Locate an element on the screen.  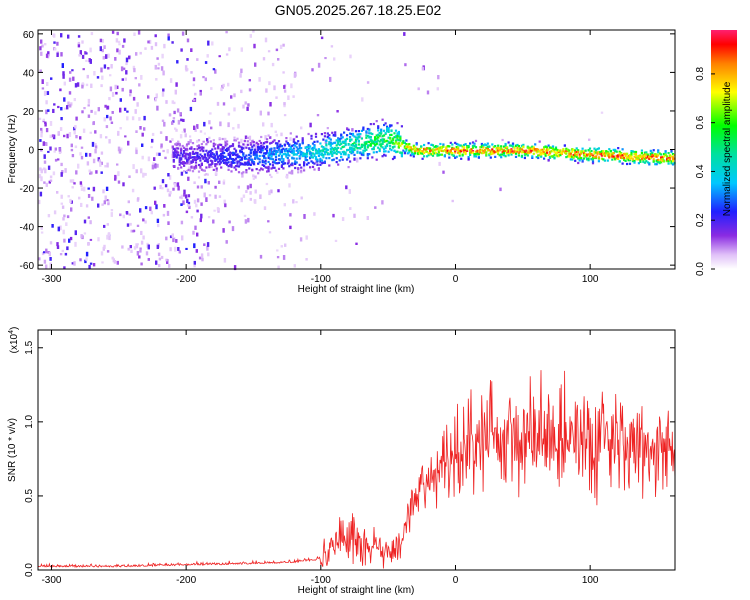
x-tick-label: 100 is located at coordinates (590, 279).